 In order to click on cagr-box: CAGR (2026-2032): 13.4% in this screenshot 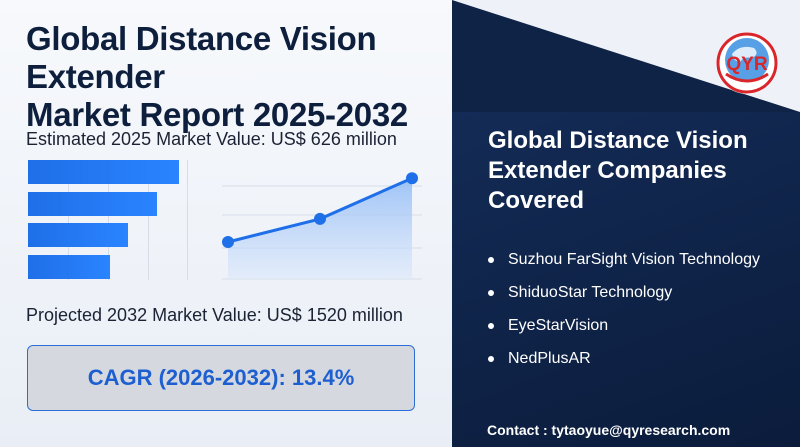, I will do `click(221, 378)`.